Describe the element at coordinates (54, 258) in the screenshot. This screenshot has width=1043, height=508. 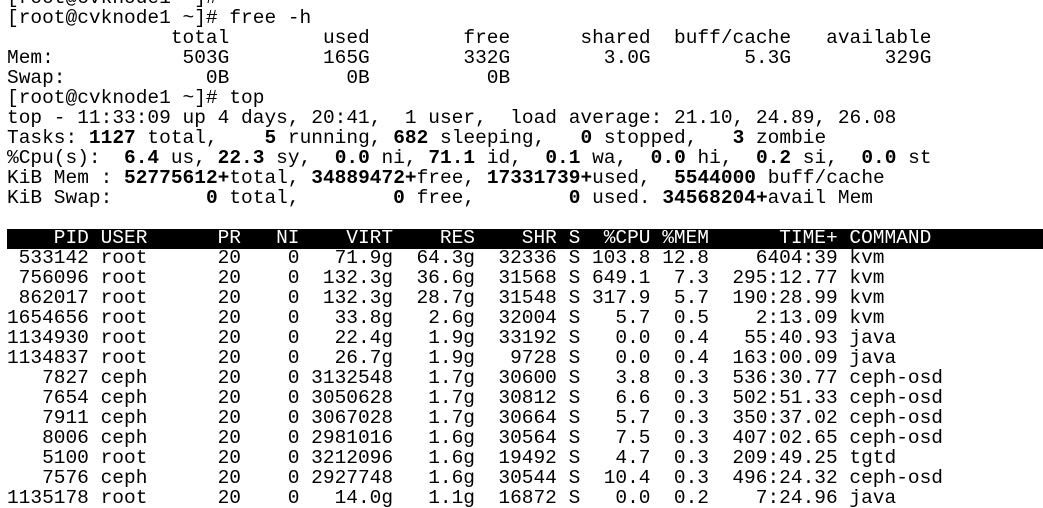
I see `table-cell: 533142` at that location.